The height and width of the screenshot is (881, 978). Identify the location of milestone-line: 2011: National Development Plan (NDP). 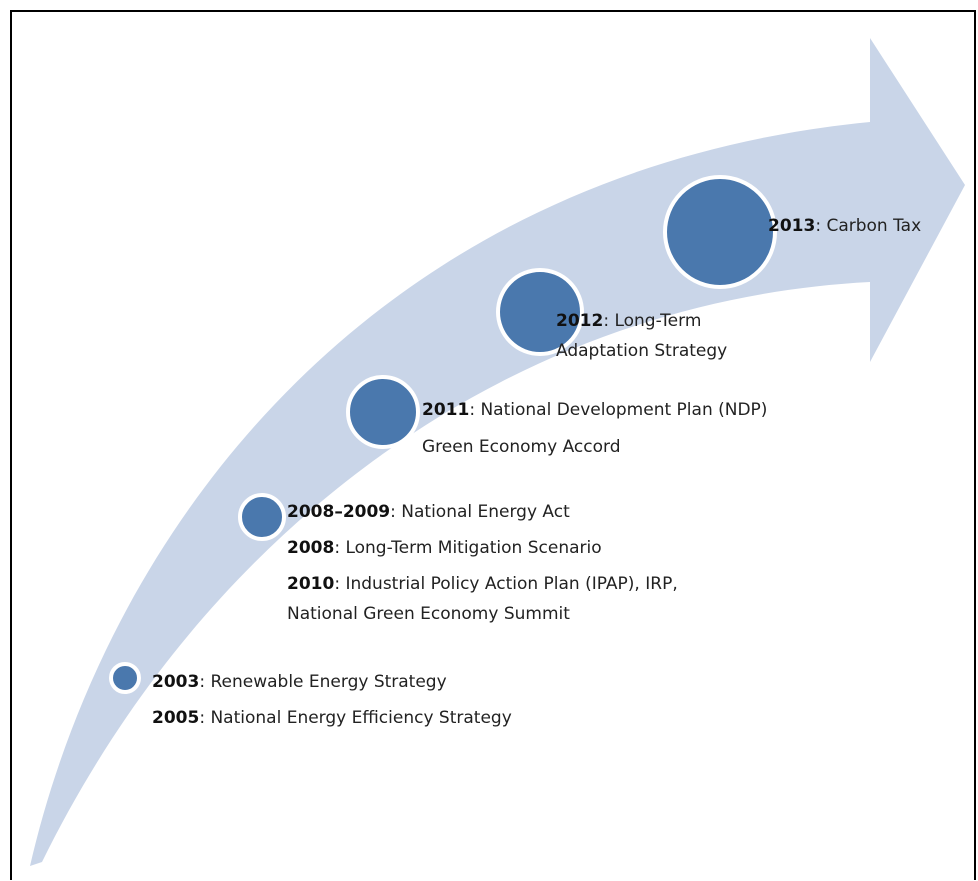
(594, 410).